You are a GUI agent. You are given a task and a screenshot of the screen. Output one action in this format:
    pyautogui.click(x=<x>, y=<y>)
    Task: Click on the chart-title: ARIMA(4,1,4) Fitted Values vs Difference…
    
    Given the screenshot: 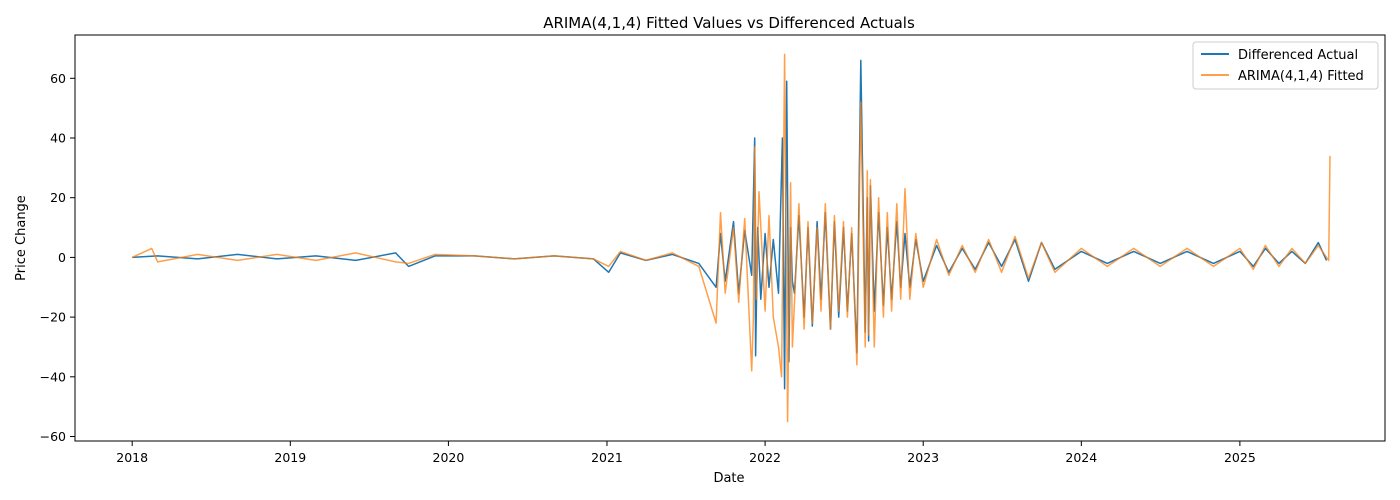 What is the action you would take?
    pyautogui.click(x=729, y=23)
    